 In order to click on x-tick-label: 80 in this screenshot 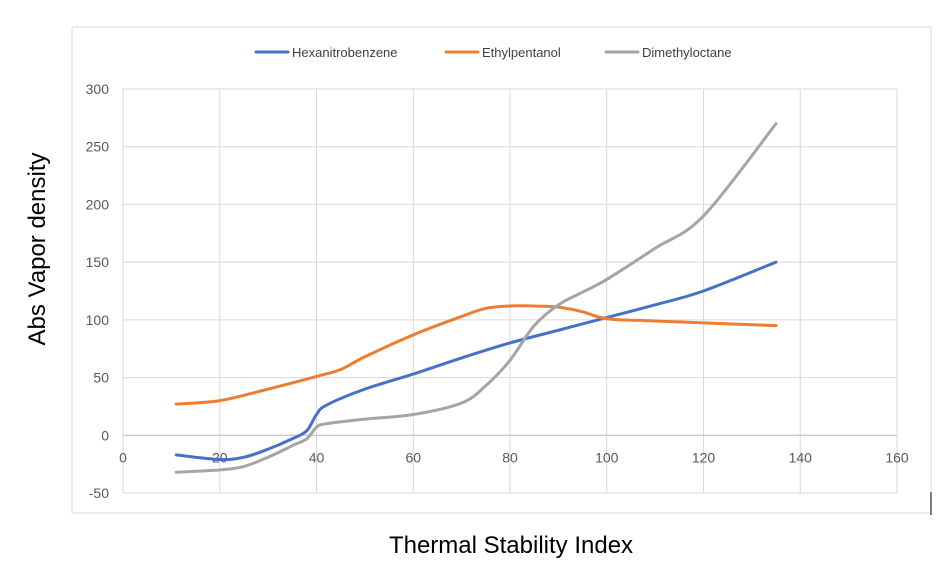, I will do `click(510, 457)`.